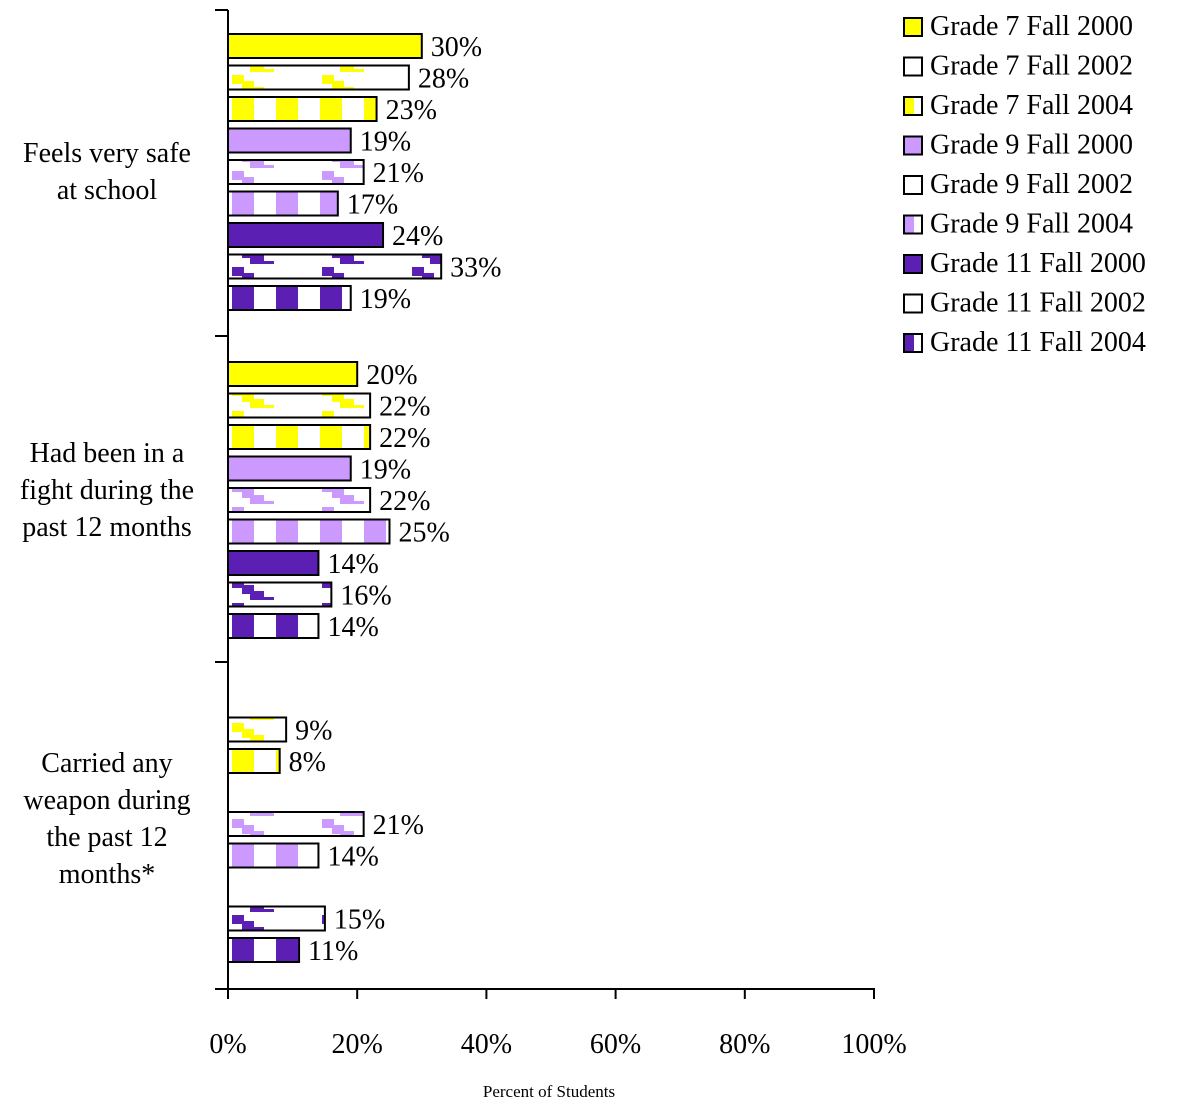 The image size is (1183, 1104). Describe the element at coordinates (873, 1044) in the screenshot. I see `x-tick-label: 100%` at that location.